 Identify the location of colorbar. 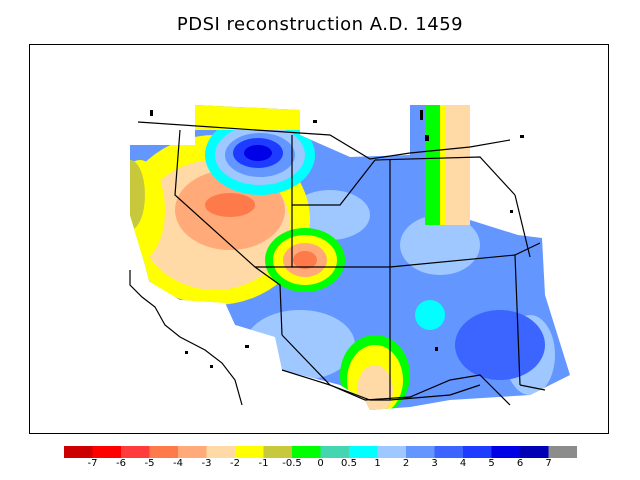
(320, 452).